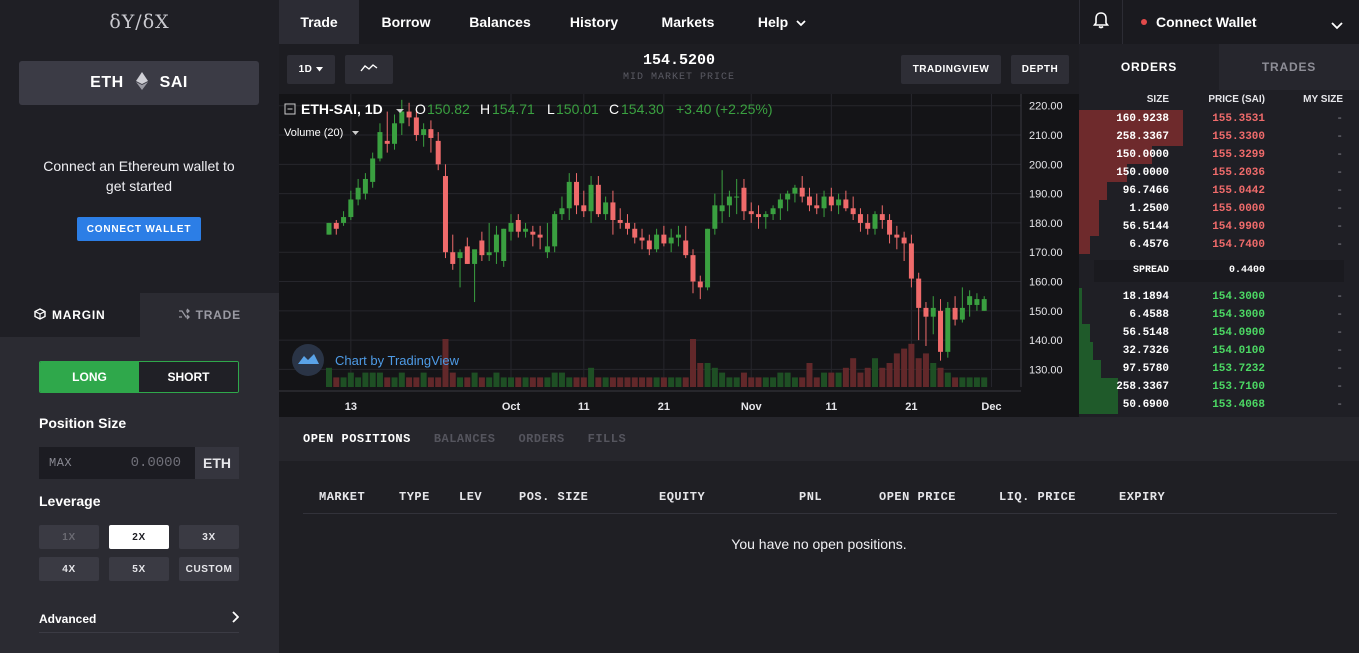 The width and height of the screenshot is (1359, 653). I want to click on short-button: SHORT, so click(188, 377).